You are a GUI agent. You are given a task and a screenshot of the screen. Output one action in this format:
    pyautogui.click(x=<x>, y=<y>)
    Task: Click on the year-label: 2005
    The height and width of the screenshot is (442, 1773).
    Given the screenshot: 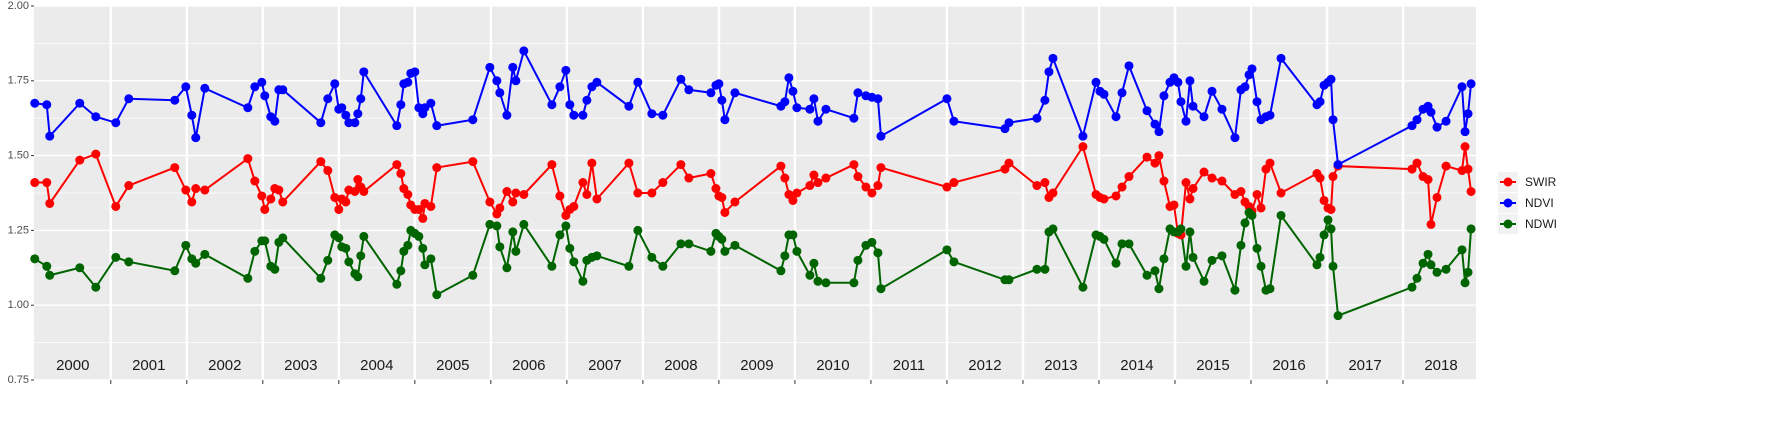 What is the action you would take?
    pyautogui.click(x=452, y=365)
    